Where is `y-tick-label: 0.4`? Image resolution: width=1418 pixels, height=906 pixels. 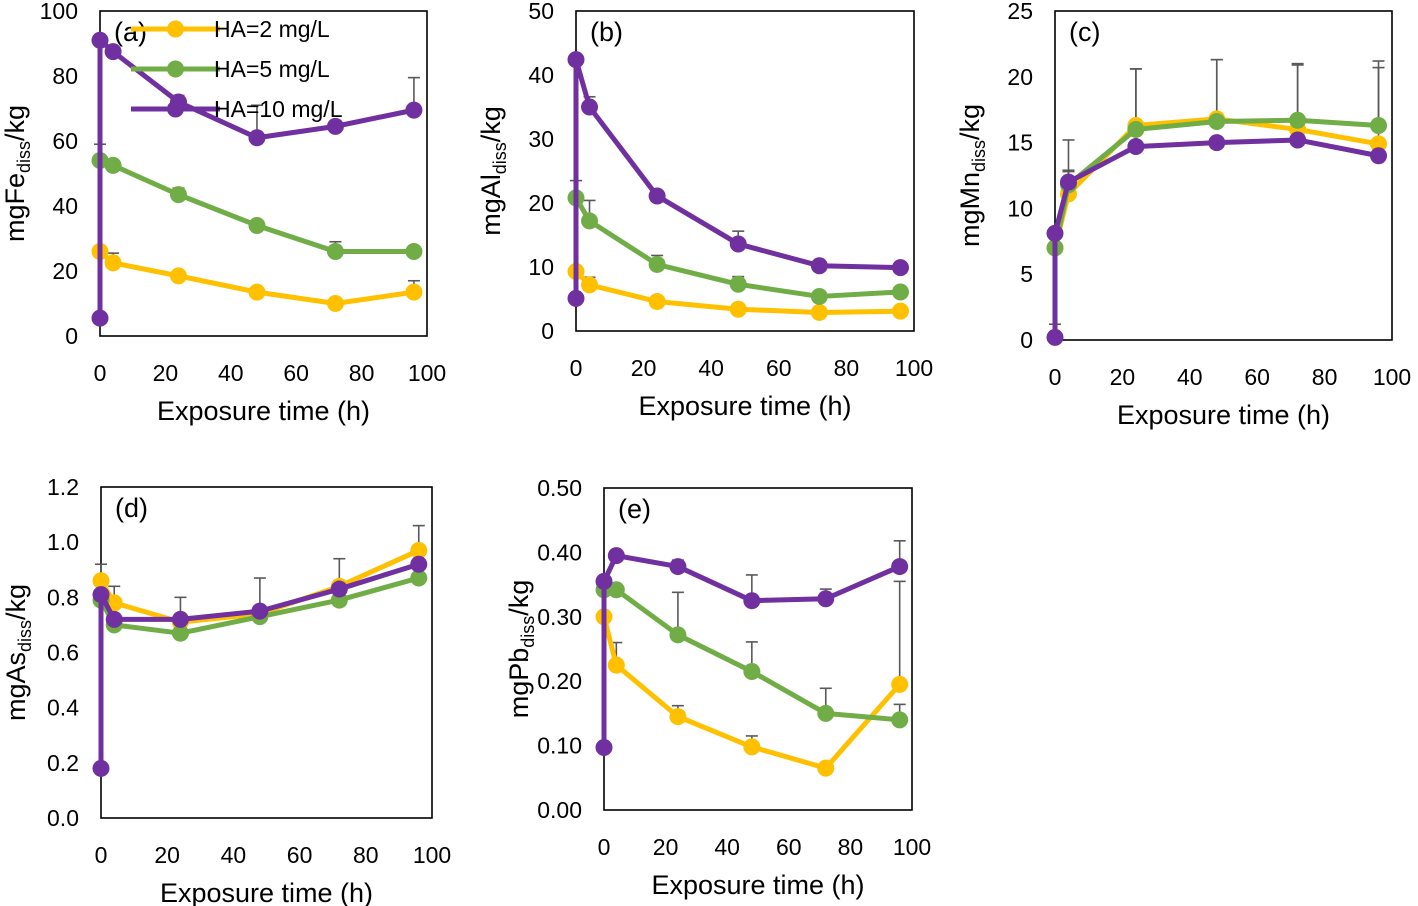 y-tick-label: 0.4 is located at coordinates (63, 708).